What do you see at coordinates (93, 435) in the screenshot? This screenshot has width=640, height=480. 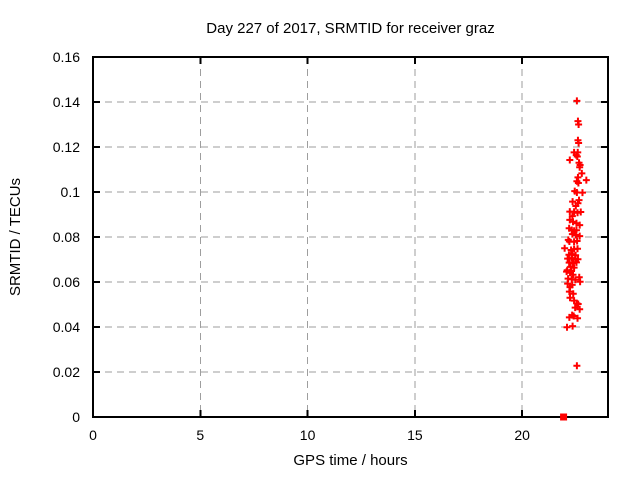 I see `x-tick-label: 0` at bounding box center [93, 435].